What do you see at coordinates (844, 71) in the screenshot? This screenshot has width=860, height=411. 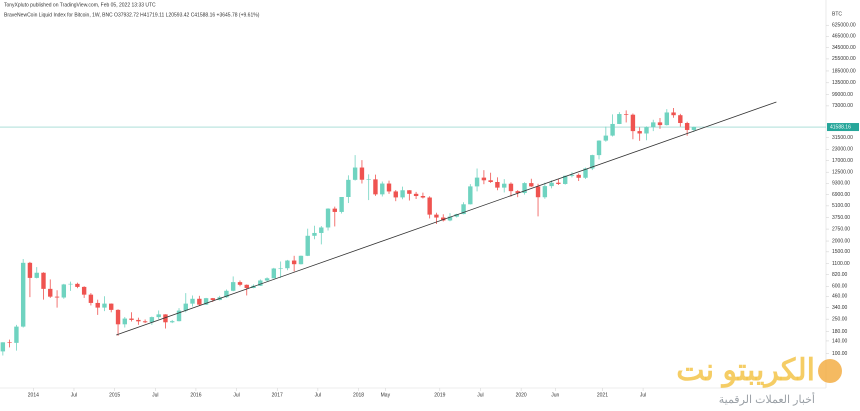 I see `y-tick-label: 185000.00` at bounding box center [844, 71].